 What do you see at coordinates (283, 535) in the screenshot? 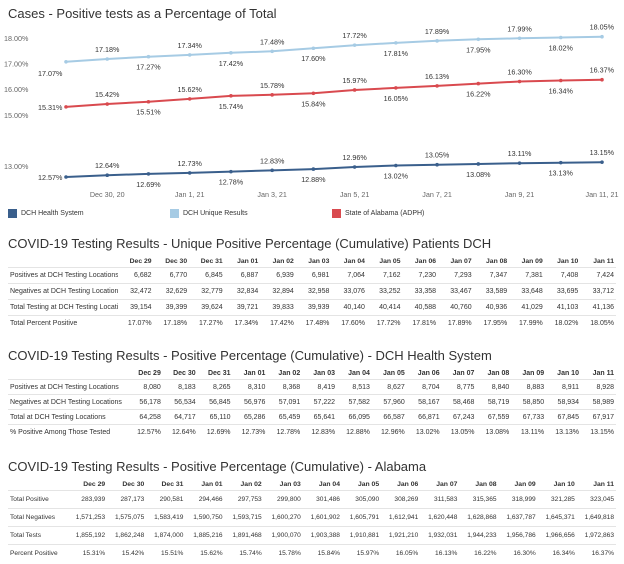
I see `table-cell: 1,900,070` at bounding box center [283, 535].